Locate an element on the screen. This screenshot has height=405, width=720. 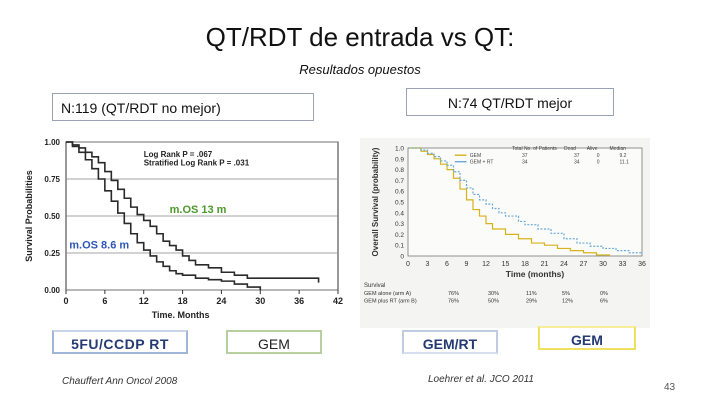
survival-table-cell: 50% is located at coordinates (493, 302).